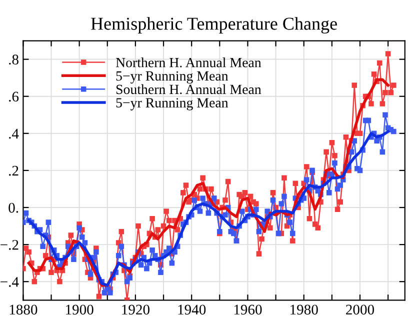  Describe the element at coordinates (9, 245) in the screenshot. I see `y-tick-label: −.2` at that location.